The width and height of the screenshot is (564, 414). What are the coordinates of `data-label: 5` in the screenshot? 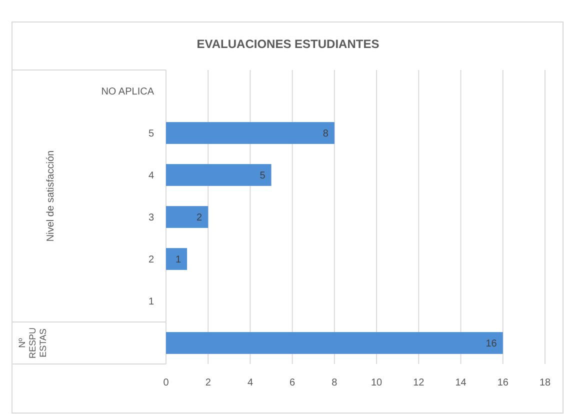 It's located at (263, 176).